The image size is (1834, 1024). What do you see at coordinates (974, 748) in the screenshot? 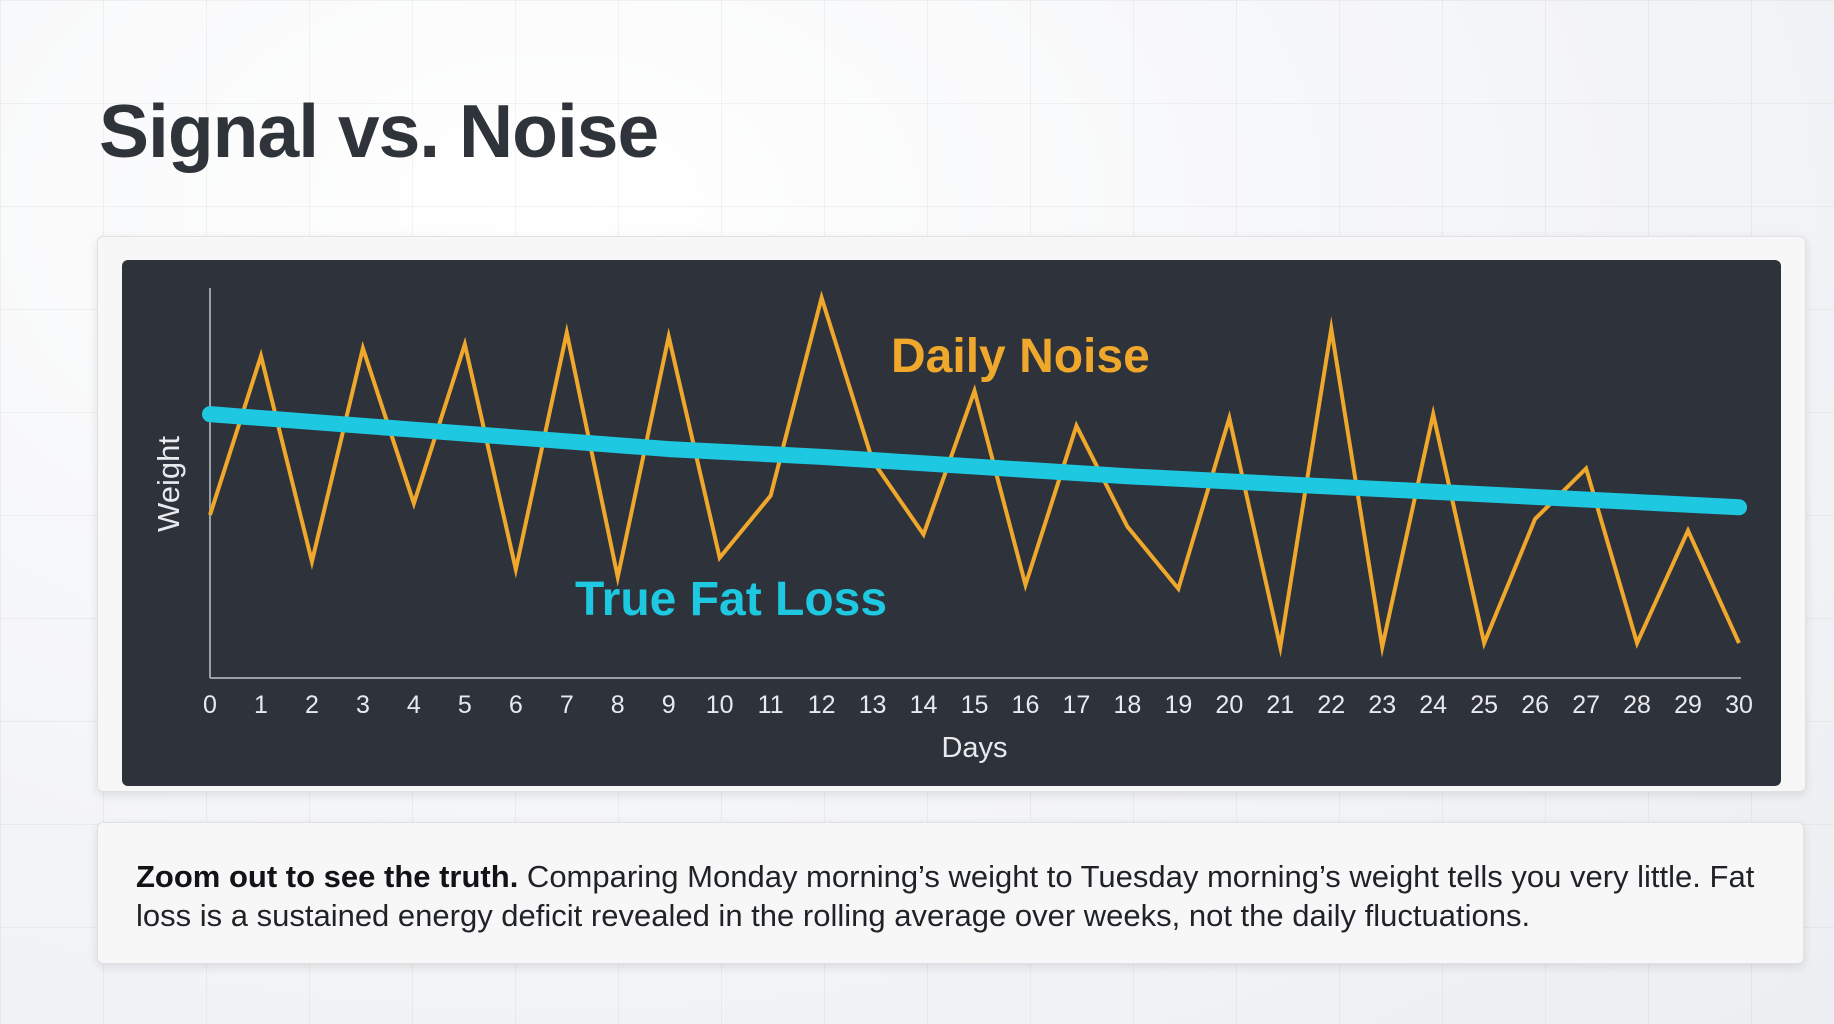
I see `x-axis-label: Days` at bounding box center [974, 748].